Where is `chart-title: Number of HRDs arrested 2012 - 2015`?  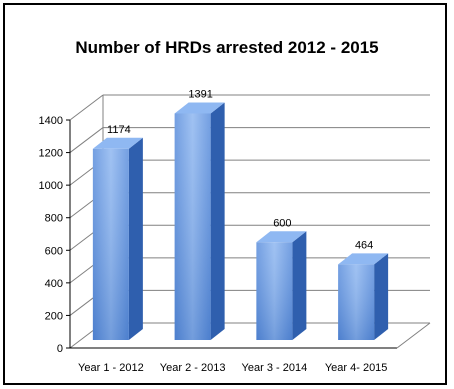 chart-title: Number of HRDs arrested 2012 - 2015 is located at coordinates (226, 47).